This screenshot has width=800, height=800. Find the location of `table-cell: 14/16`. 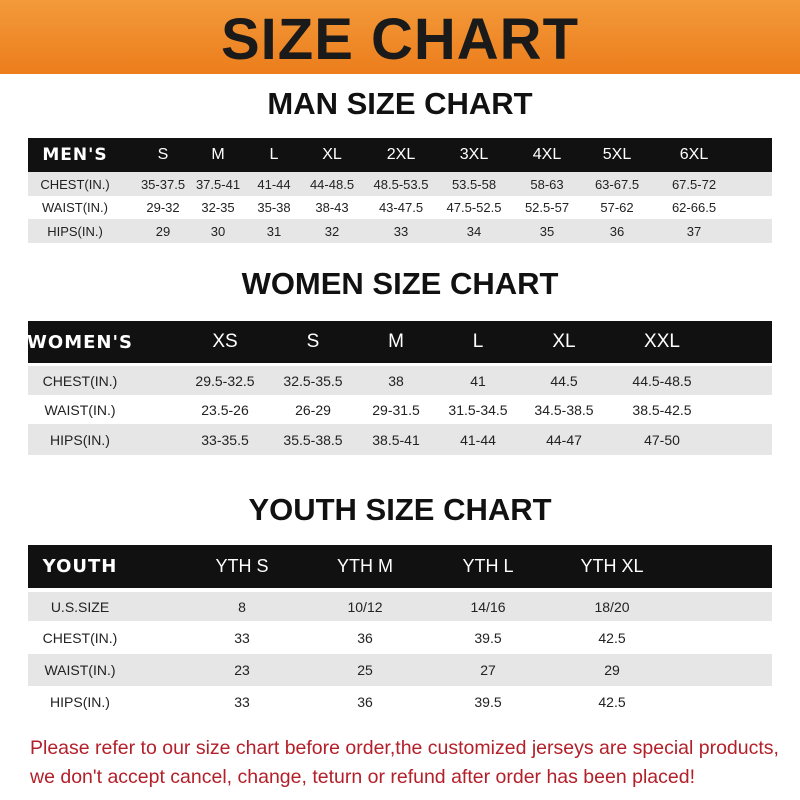

table-cell: 14/16 is located at coordinates (488, 606).